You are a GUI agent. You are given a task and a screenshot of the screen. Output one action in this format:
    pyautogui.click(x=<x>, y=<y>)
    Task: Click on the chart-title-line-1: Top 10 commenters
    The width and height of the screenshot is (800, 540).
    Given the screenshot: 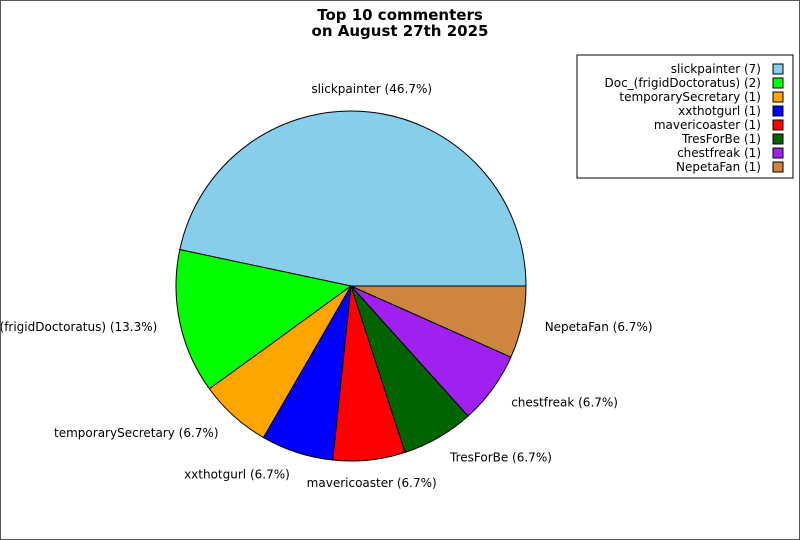 What is the action you would take?
    pyautogui.click(x=400, y=15)
    